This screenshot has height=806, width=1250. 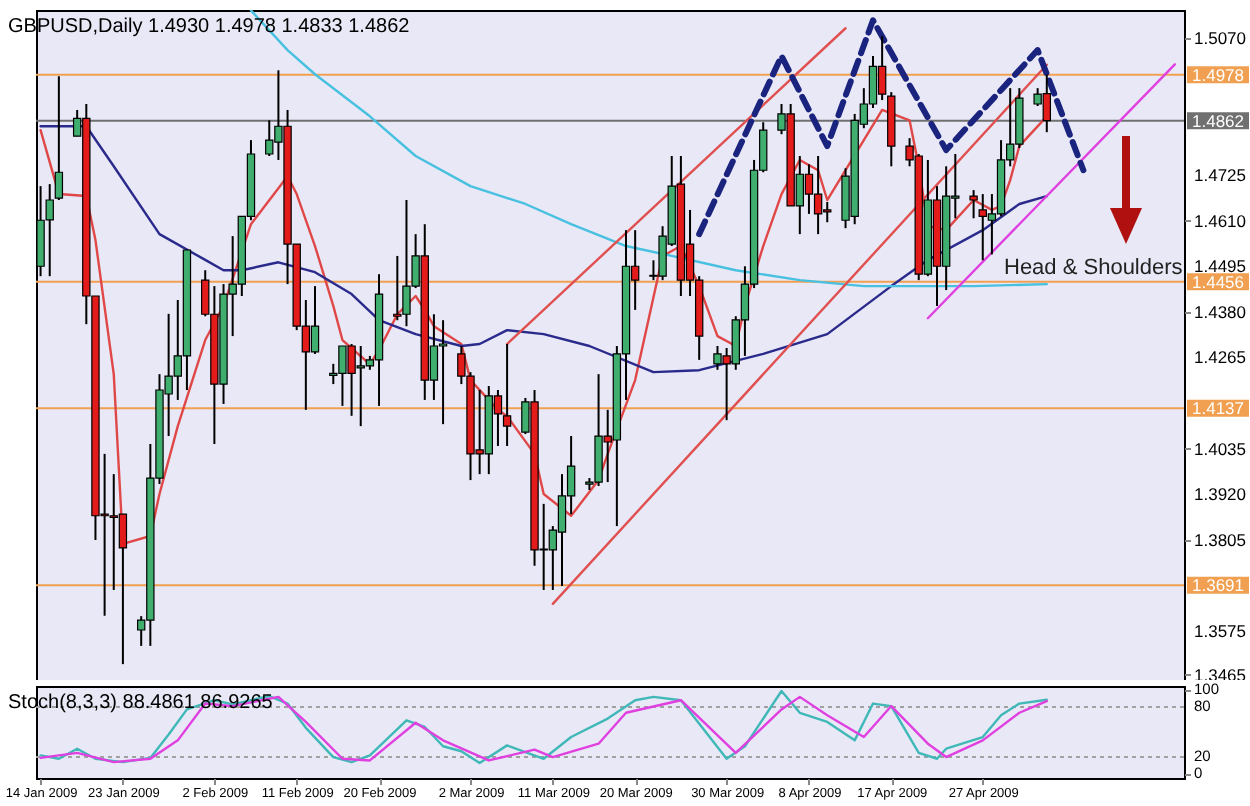 What do you see at coordinates (1220, 494) in the screenshot?
I see `y-tick-label: 1.3920` at bounding box center [1220, 494].